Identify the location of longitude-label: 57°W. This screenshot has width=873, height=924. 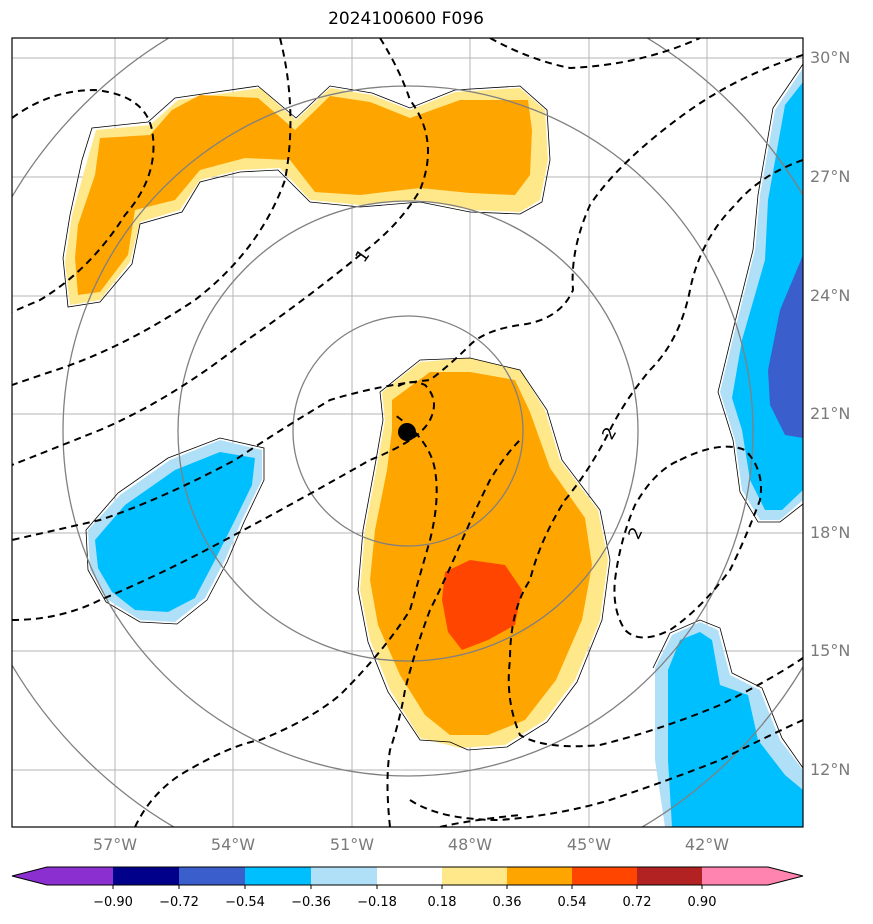
(115, 844).